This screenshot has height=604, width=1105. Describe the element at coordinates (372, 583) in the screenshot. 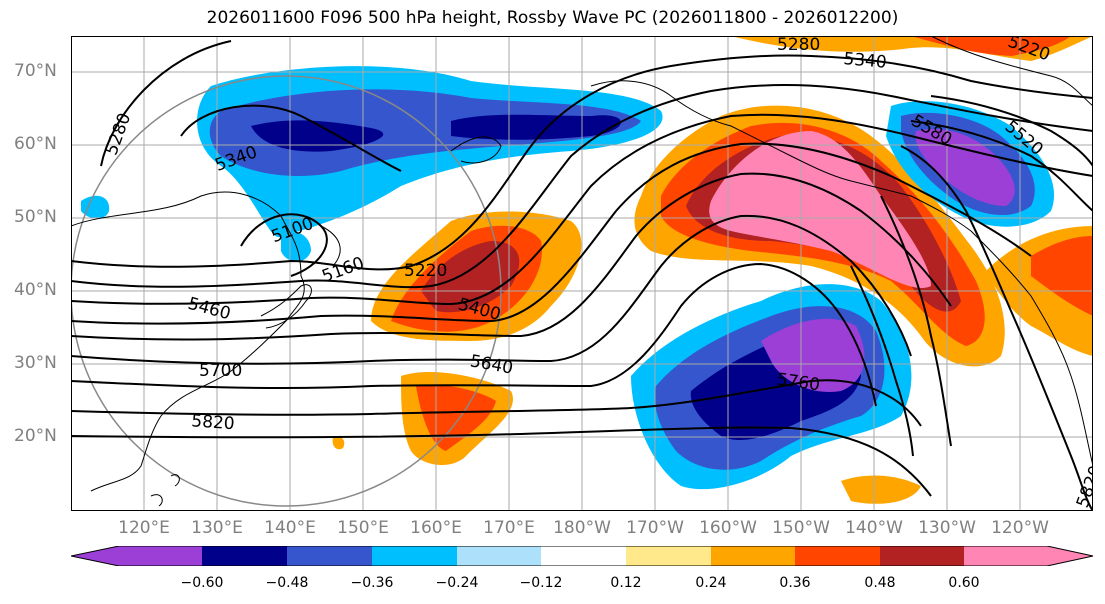

I see `colorbar-tick-label: −0.36` at that location.